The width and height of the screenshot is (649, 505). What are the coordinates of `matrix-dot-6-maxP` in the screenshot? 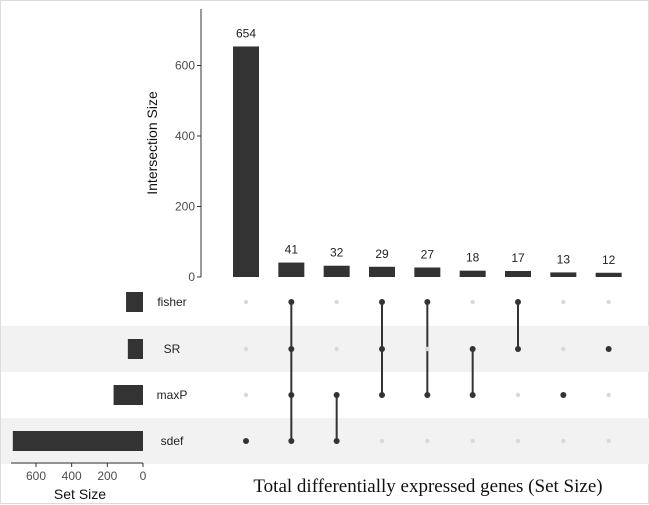 It's located at (472, 395).